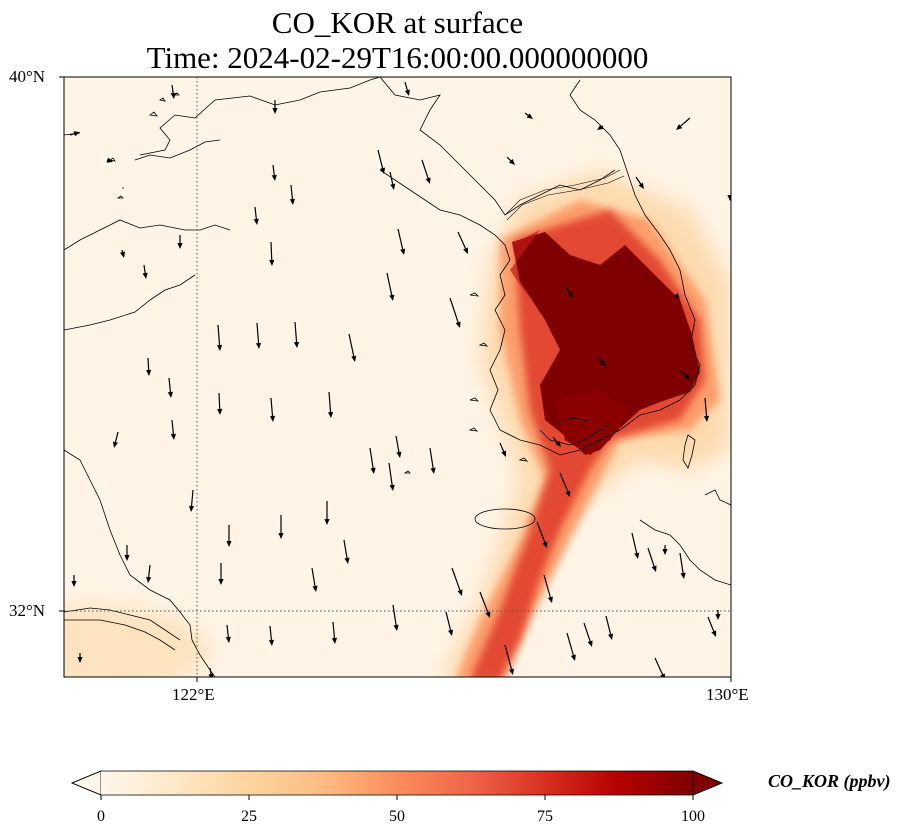 The image size is (920, 836). Describe the element at coordinates (137, 641) in the screenshot. I see `haze-southwest` at that location.